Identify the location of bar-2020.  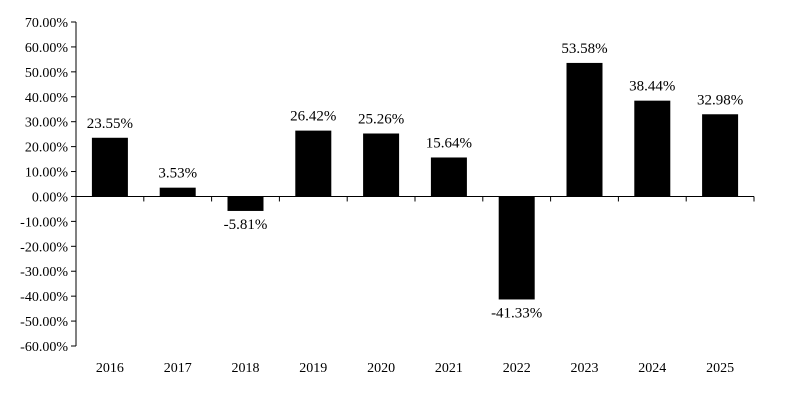
(381, 165).